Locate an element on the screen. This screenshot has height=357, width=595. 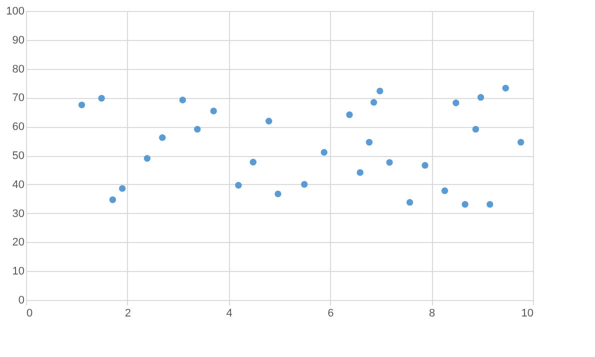
x-tick-label: 2 is located at coordinates (127, 314).